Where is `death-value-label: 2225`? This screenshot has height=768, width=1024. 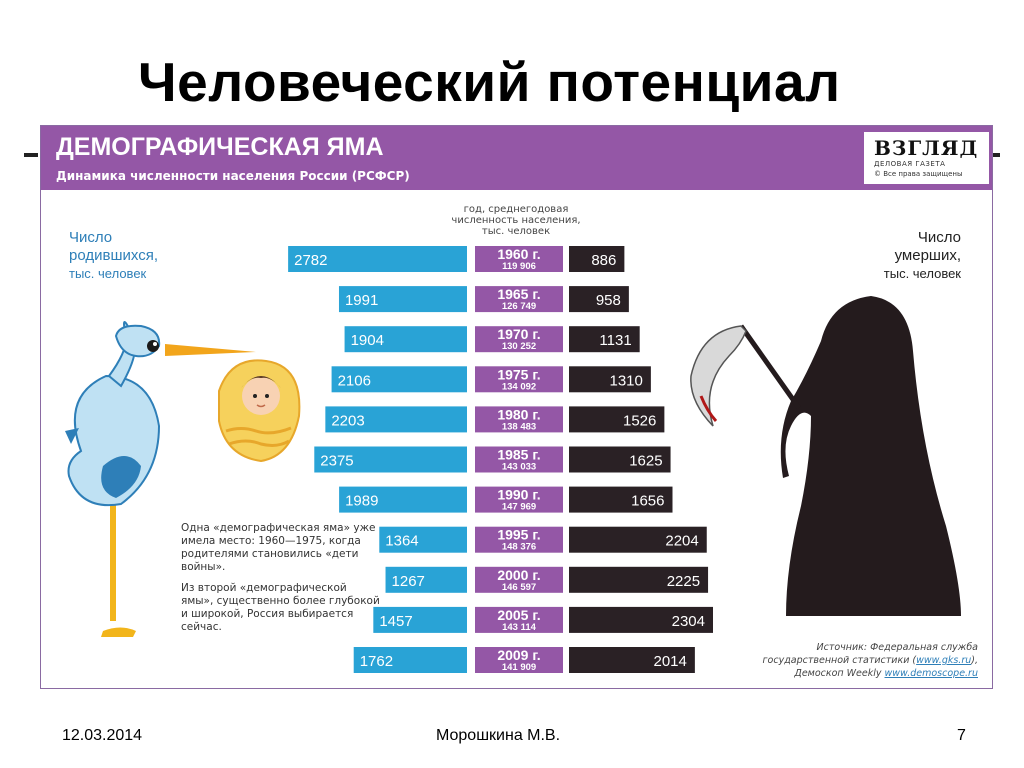 death-value-label: 2225 is located at coordinates (683, 581).